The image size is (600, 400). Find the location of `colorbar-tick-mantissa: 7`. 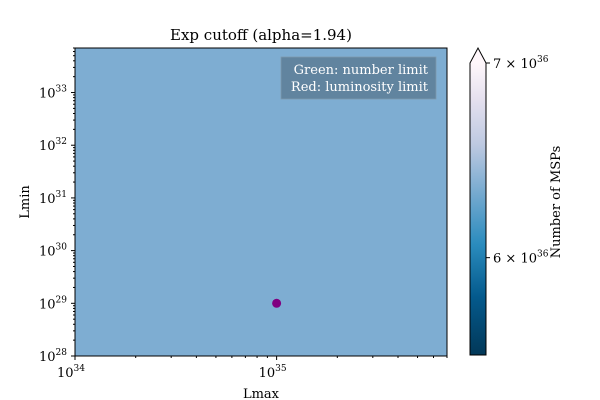

colorbar-tick-mantissa: 7 is located at coordinates (497, 64).